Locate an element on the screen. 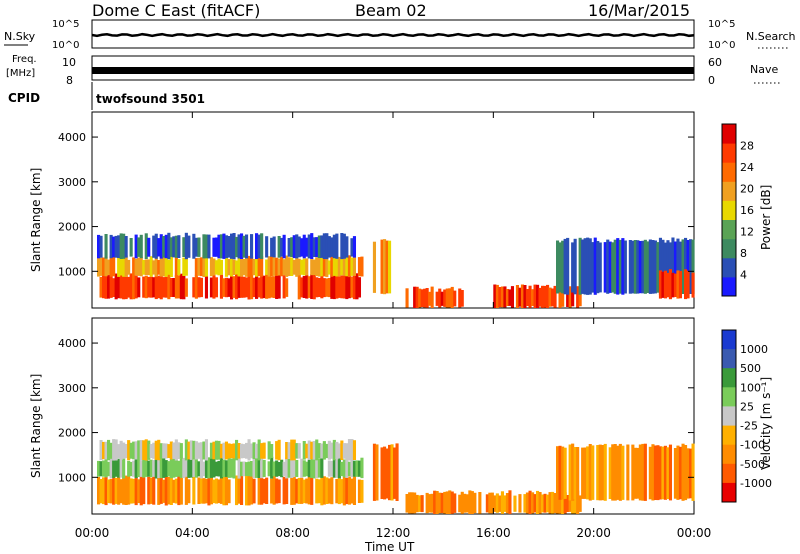 Image resolution: width=800 pixels, height=554 pixels. colorbar-tick-label: 1000 is located at coordinates (754, 349).